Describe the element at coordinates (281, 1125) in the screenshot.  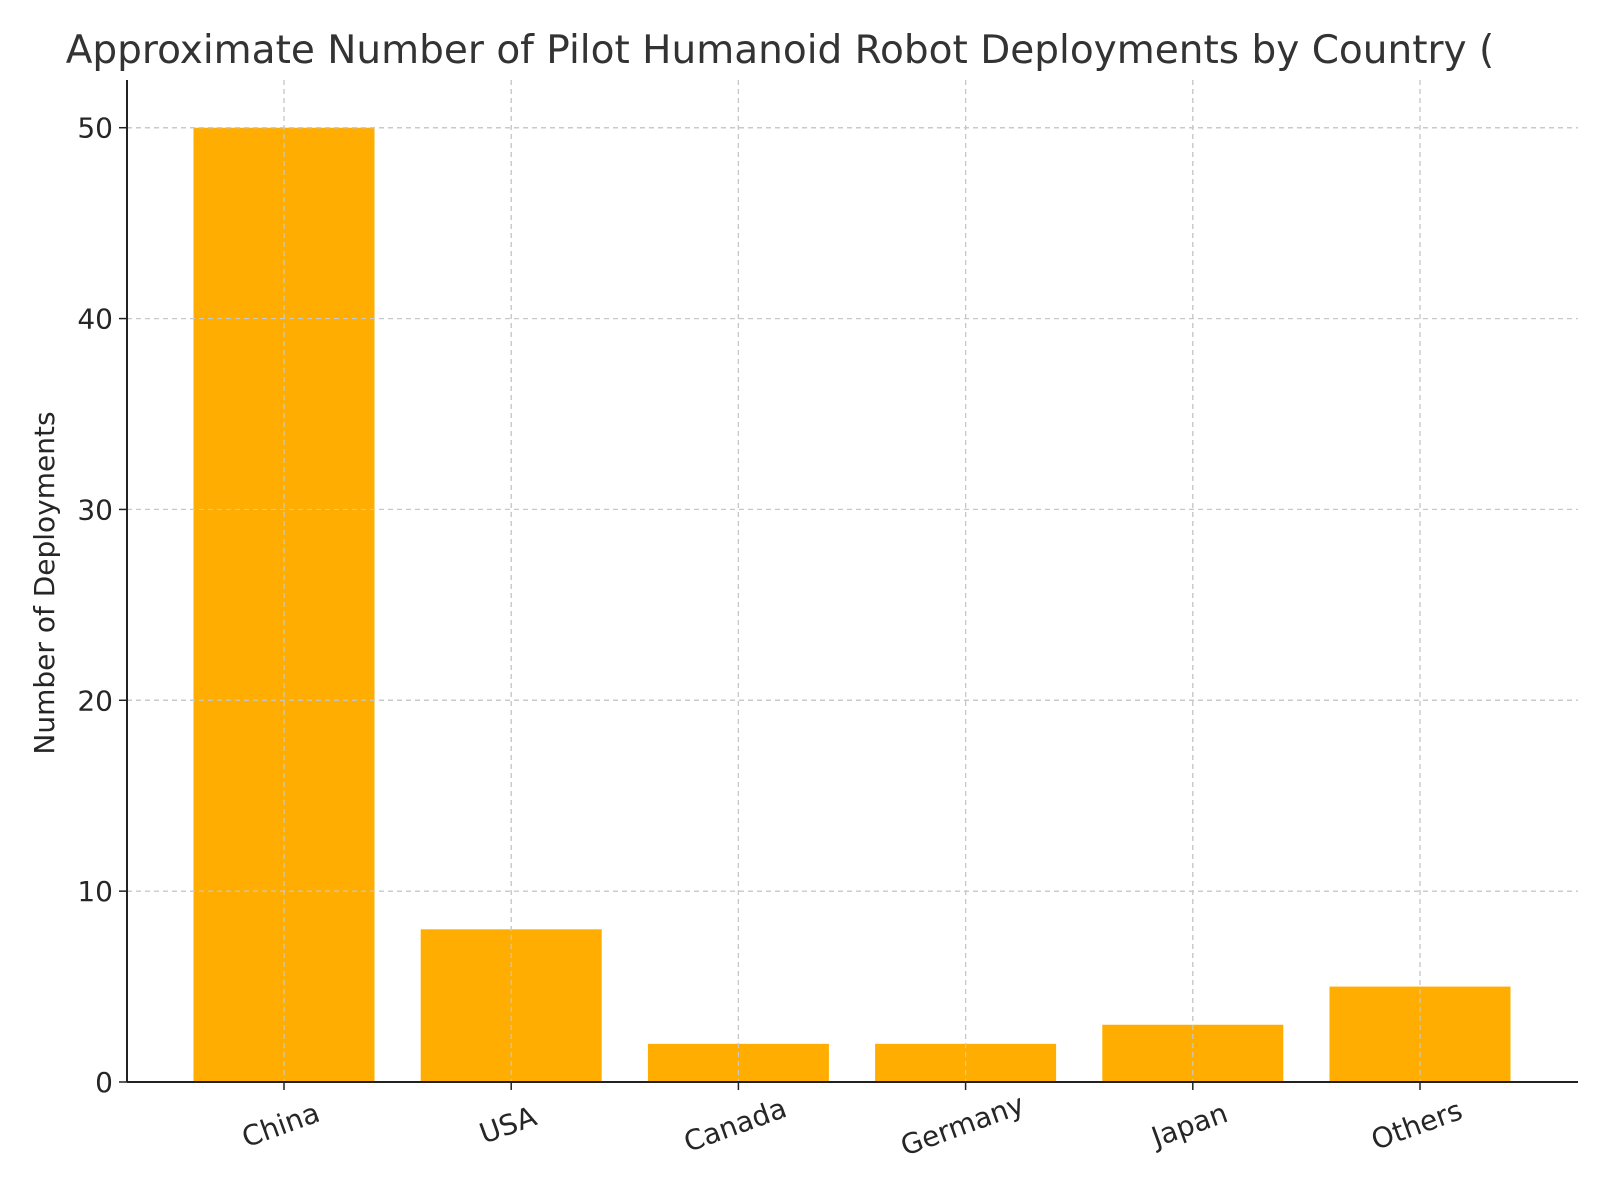
I see `x-tick-label: China` at that location.